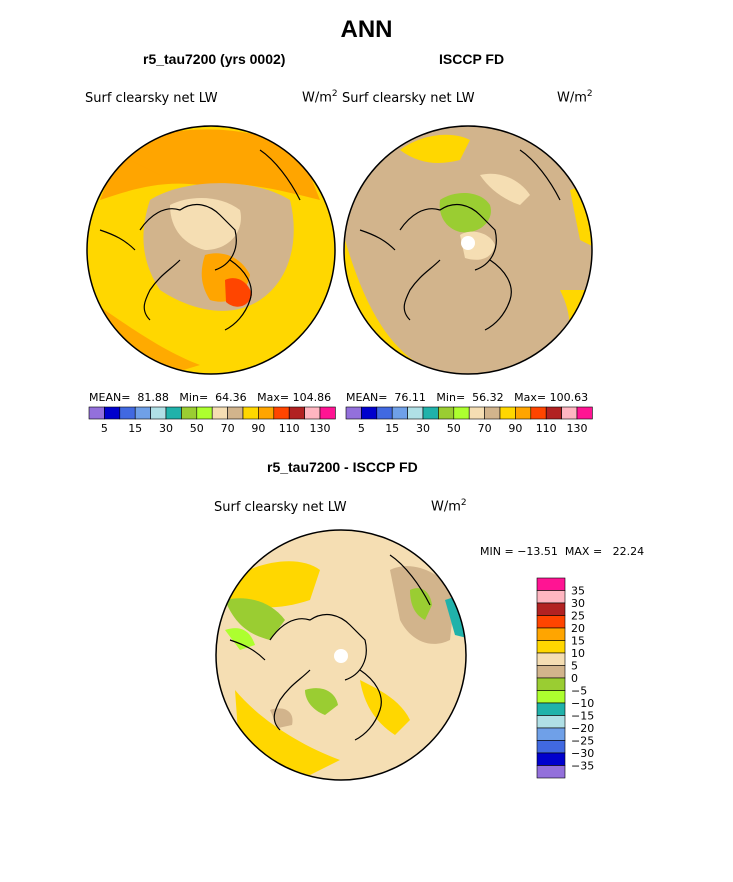 The height and width of the screenshot is (882, 733). What do you see at coordinates (320, 97) in the screenshot?
I see `panel-units-model: W/m2` at bounding box center [320, 97].